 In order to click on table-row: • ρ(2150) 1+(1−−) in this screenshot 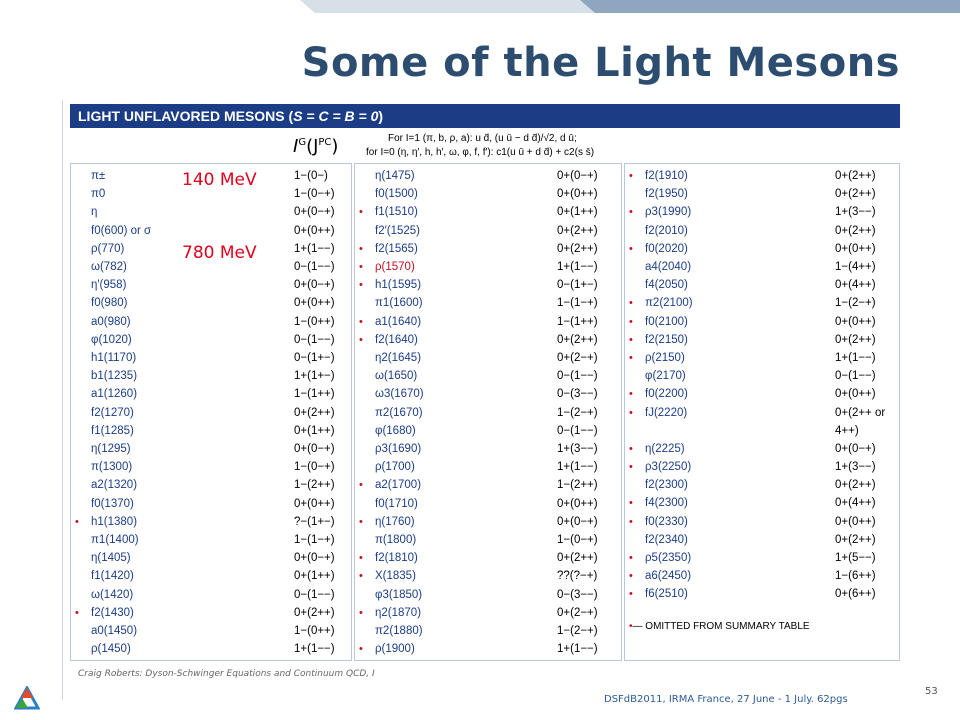, I will do `click(762, 359)`.